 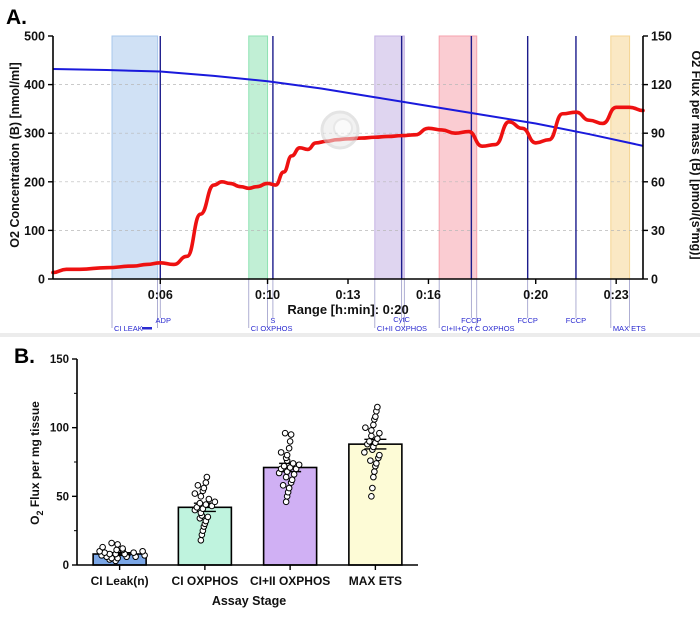 I want to click on y-tick-label-left: 400, so click(x=34, y=85).